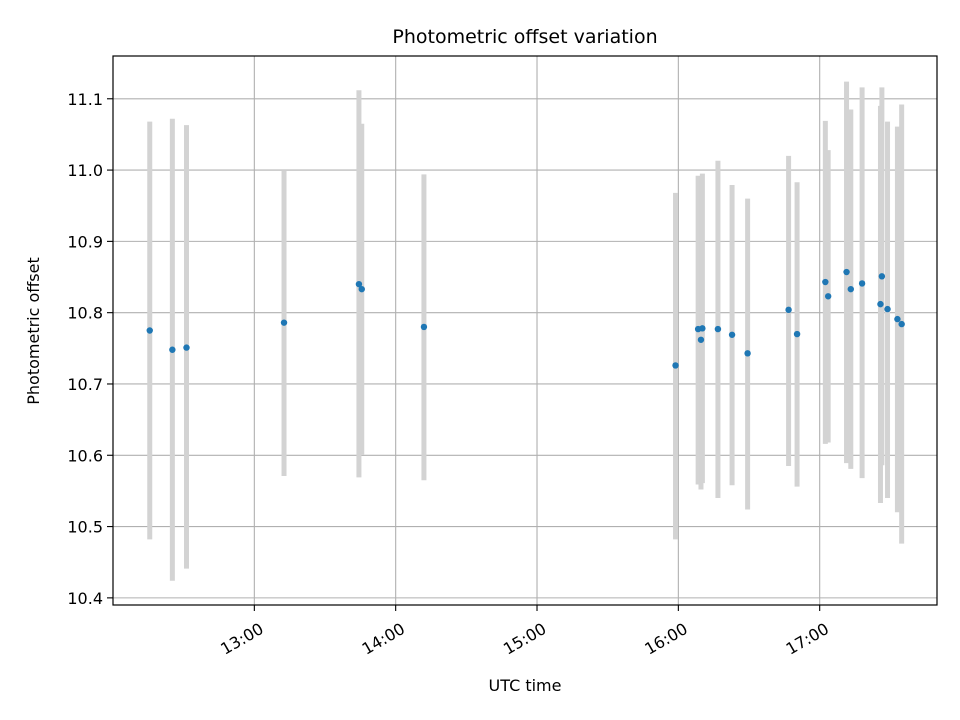 This screenshot has width=960, height=720. I want to click on data-points, so click(525, 318).